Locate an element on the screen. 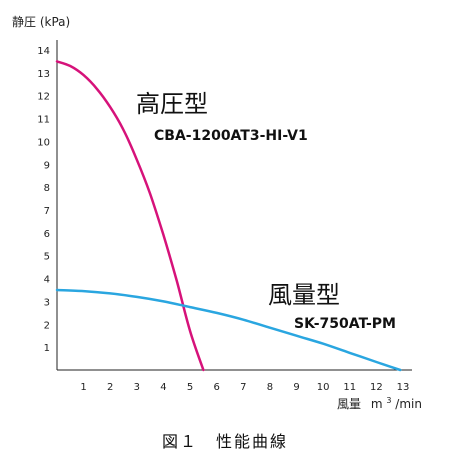 The width and height of the screenshot is (450, 474). y-tick-label: 7 is located at coordinates (47, 211).